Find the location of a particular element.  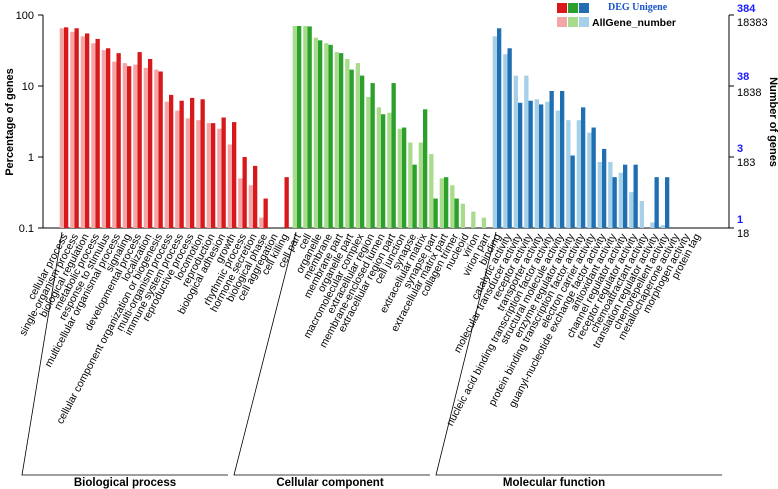

group-label: Biological process is located at coordinates (125, 483).